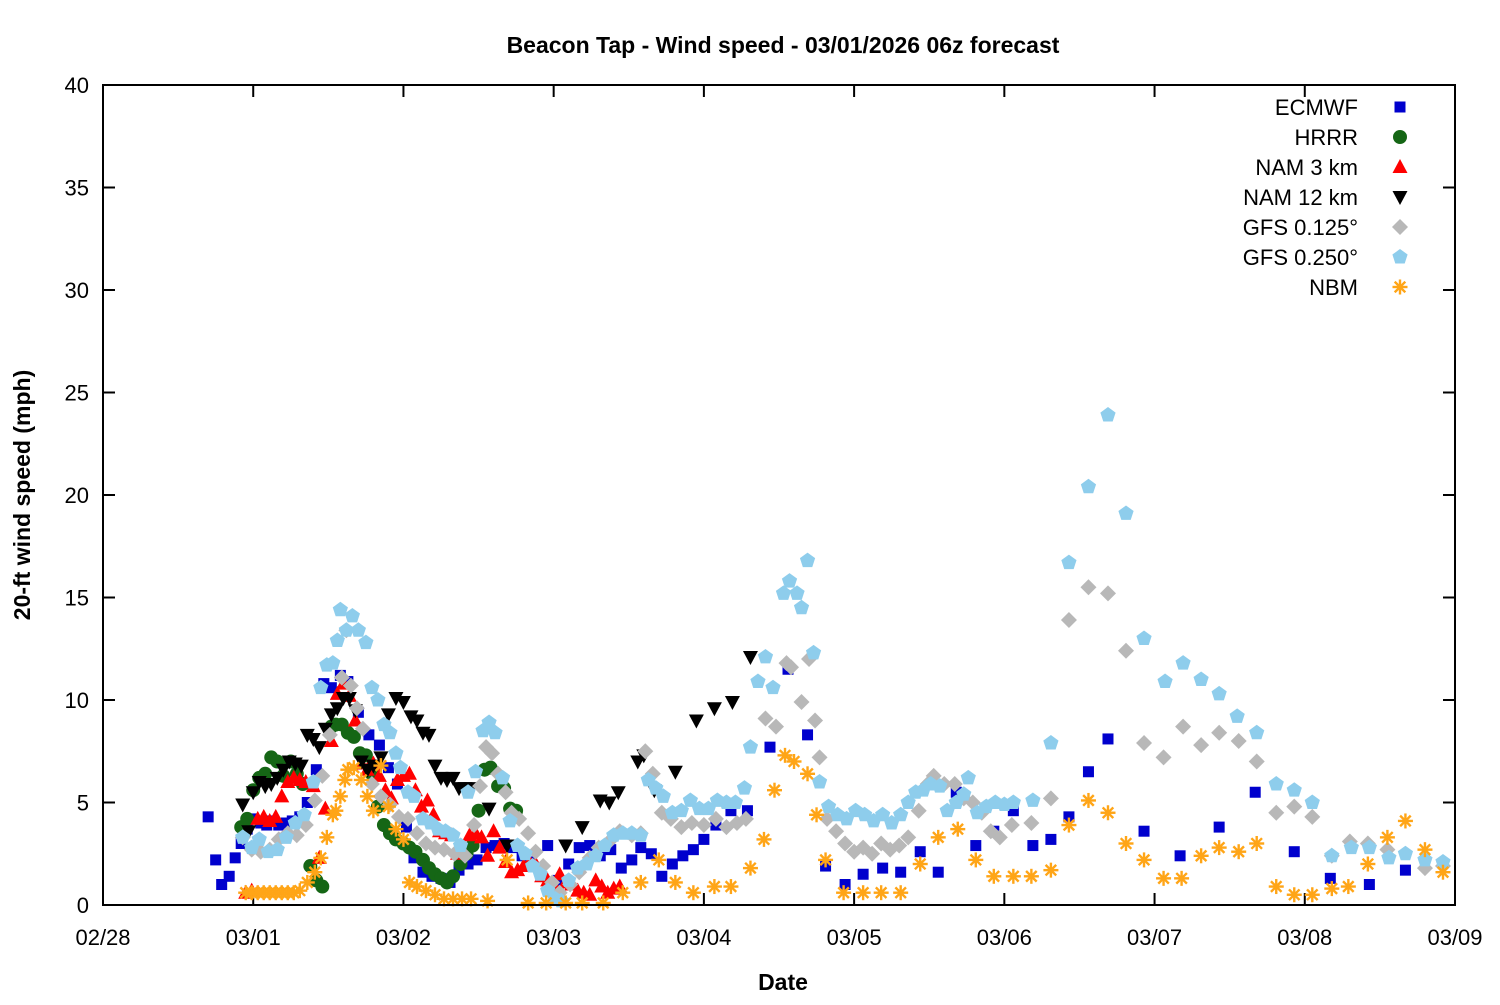  I want to click on legend-marker-nam-12-km-triangle-down-icon, so click(1400, 198).